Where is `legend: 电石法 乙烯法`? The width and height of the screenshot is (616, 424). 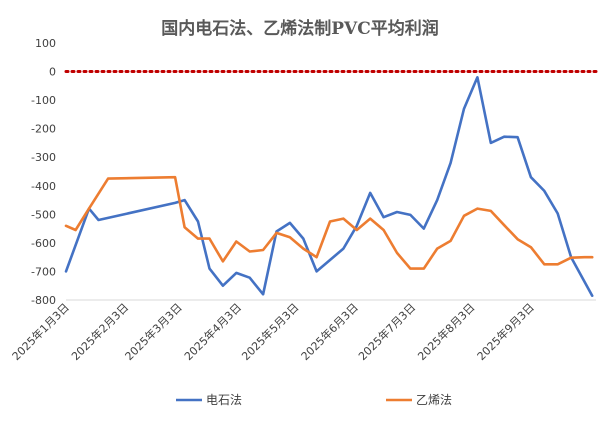 legend: 电石法 乙烯法 is located at coordinates (314, 400).